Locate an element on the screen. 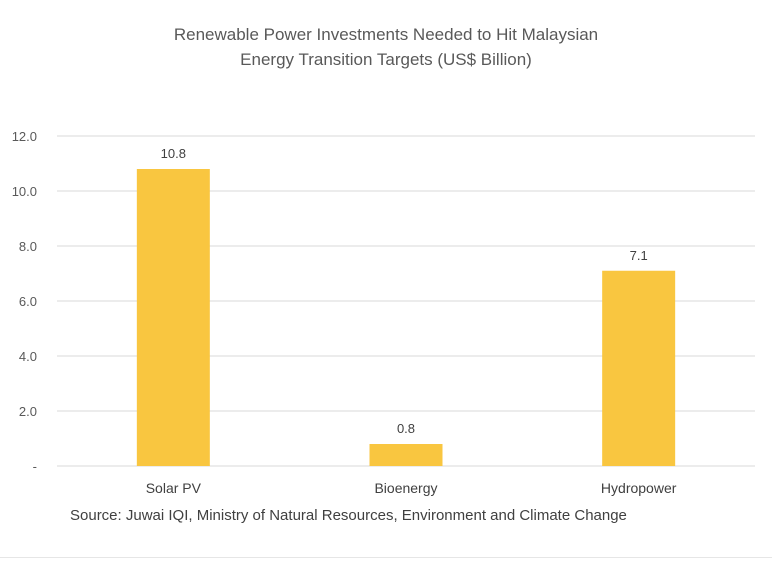  bottom-divider is located at coordinates (386, 557).